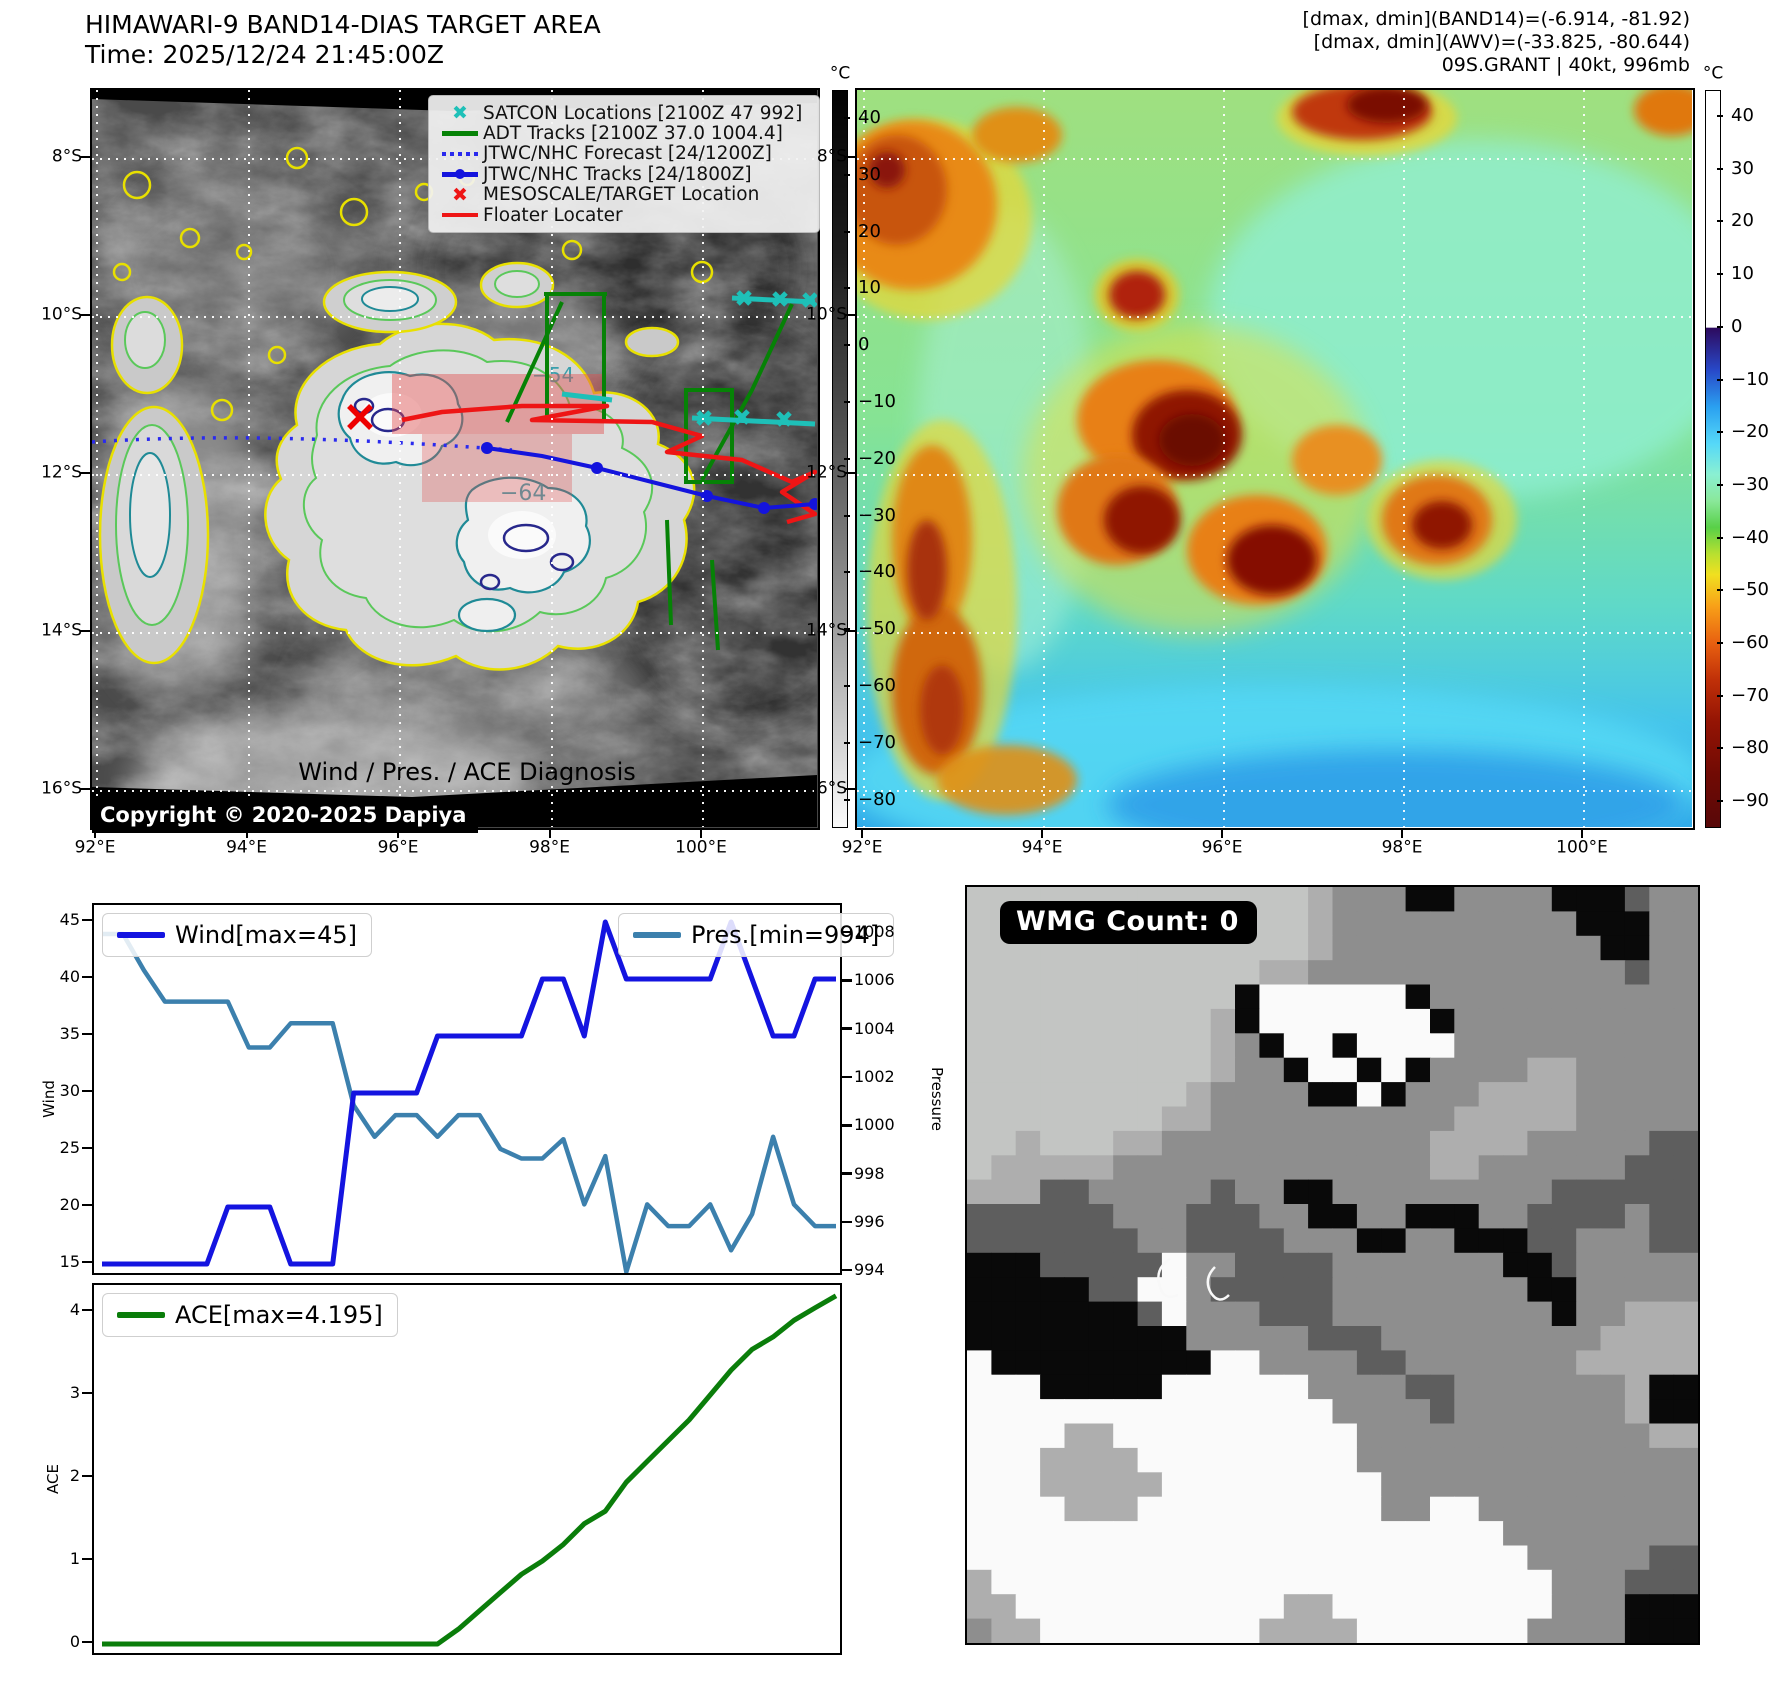 This screenshot has height=1690, width=1788. What do you see at coordinates (1713, 73) in the screenshot?
I see `awv-colorbar-unit: °C` at bounding box center [1713, 73].